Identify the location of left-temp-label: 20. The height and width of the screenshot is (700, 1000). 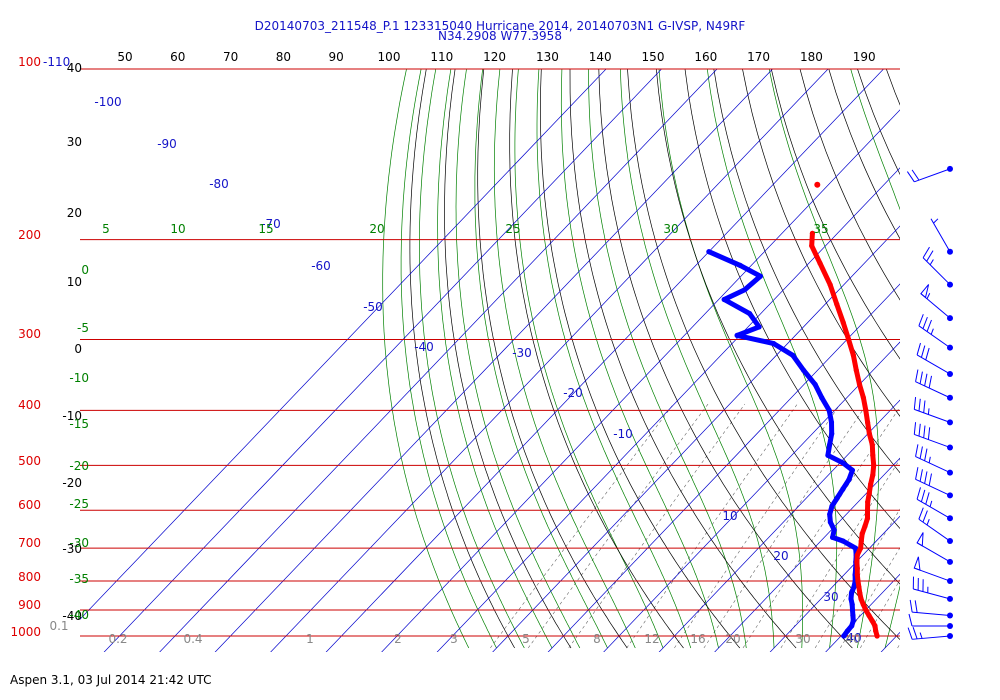
(74, 213).